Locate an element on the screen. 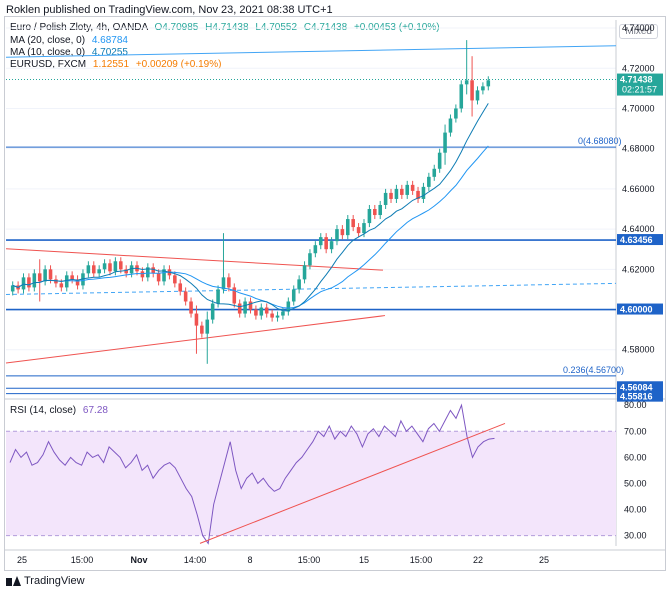  rsi-legend: RSI (14, close) 67.28 is located at coordinates (59, 410).